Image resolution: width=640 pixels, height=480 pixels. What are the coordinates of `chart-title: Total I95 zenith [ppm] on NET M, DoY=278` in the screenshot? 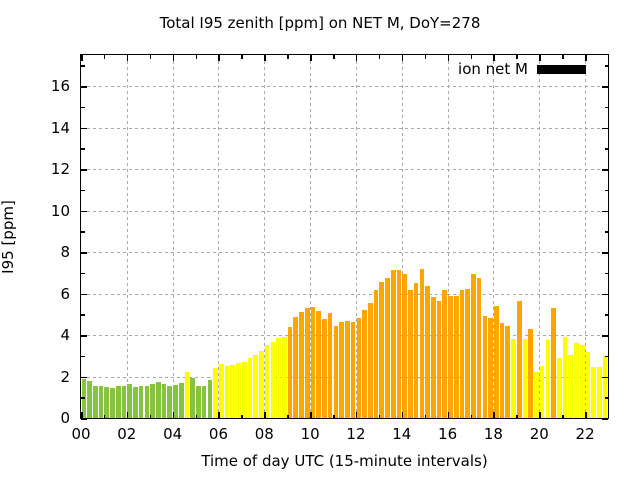 It's located at (320, 23).